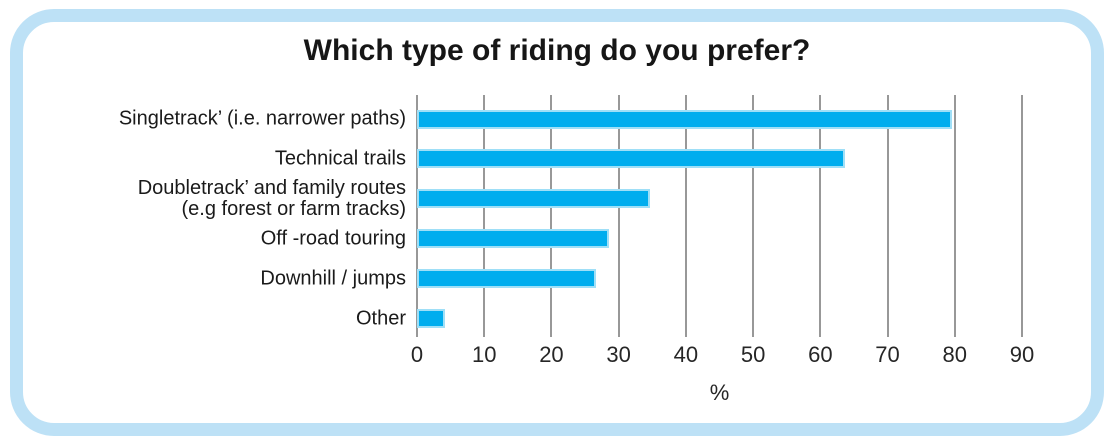 The width and height of the screenshot is (1114, 446). I want to click on x-tick-label: 0, so click(417, 354).